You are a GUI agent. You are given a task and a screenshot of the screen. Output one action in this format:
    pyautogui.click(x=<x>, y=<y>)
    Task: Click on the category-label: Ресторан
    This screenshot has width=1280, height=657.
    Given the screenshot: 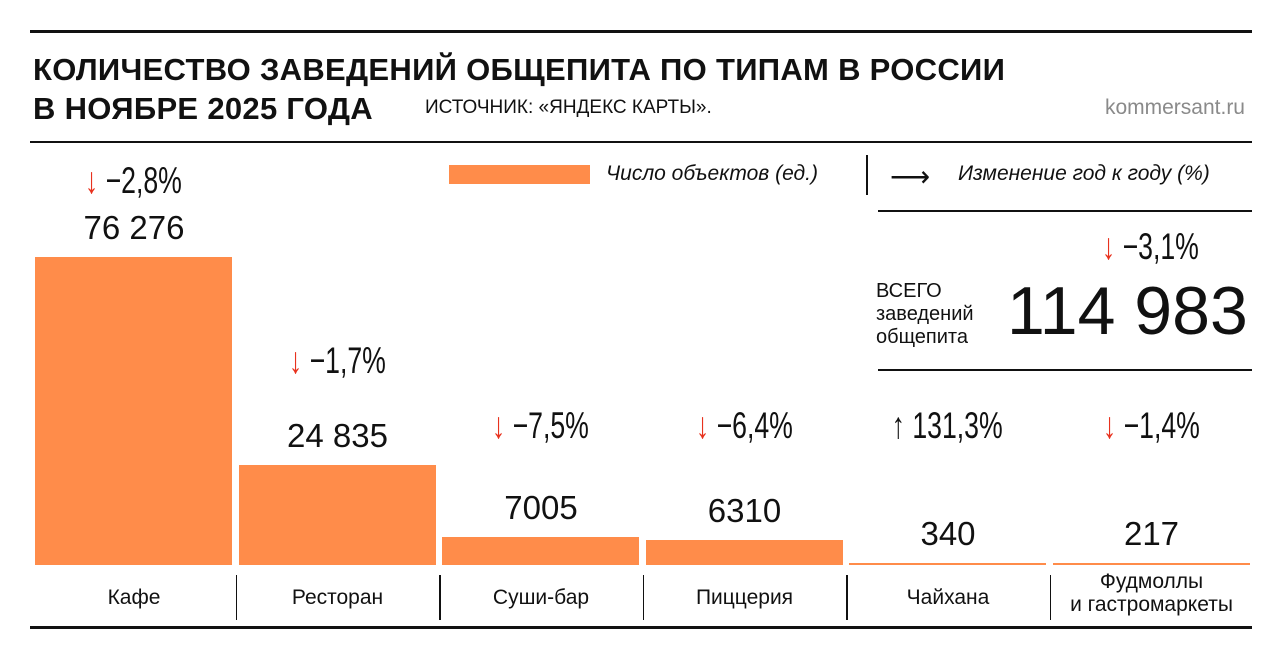 What is the action you would take?
    pyautogui.click(x=337, y=597)
    